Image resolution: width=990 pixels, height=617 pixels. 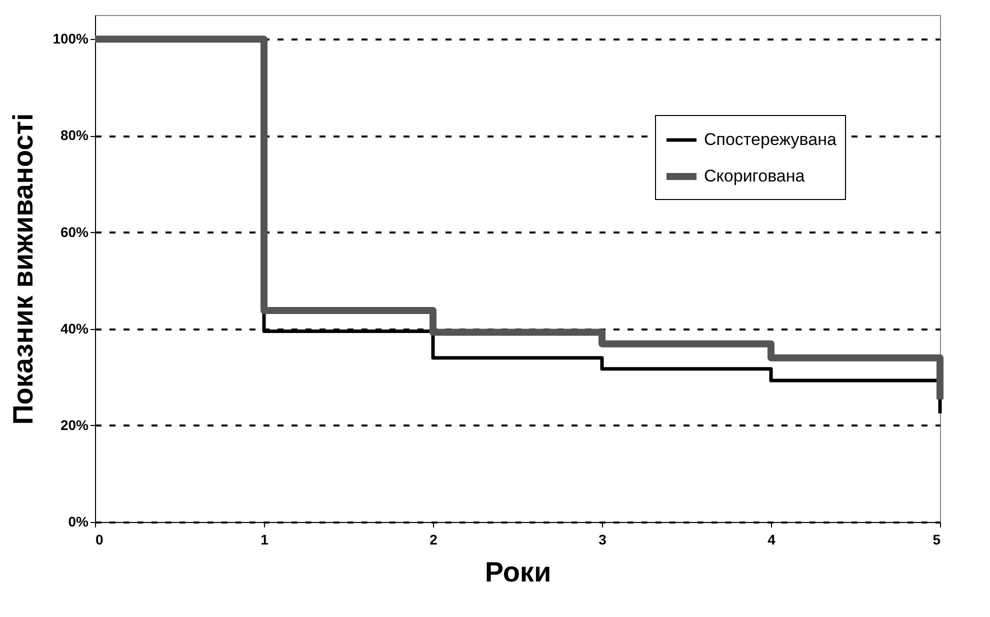 What do you see at coordinates (100, 540) in the screenshot?
I see `x-tick-label: 0` at bounding box center [100, 540].